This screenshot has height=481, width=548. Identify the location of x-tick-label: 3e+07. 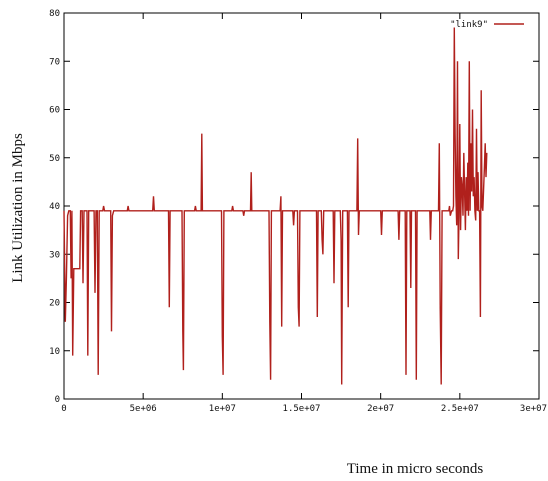
(533, 409).